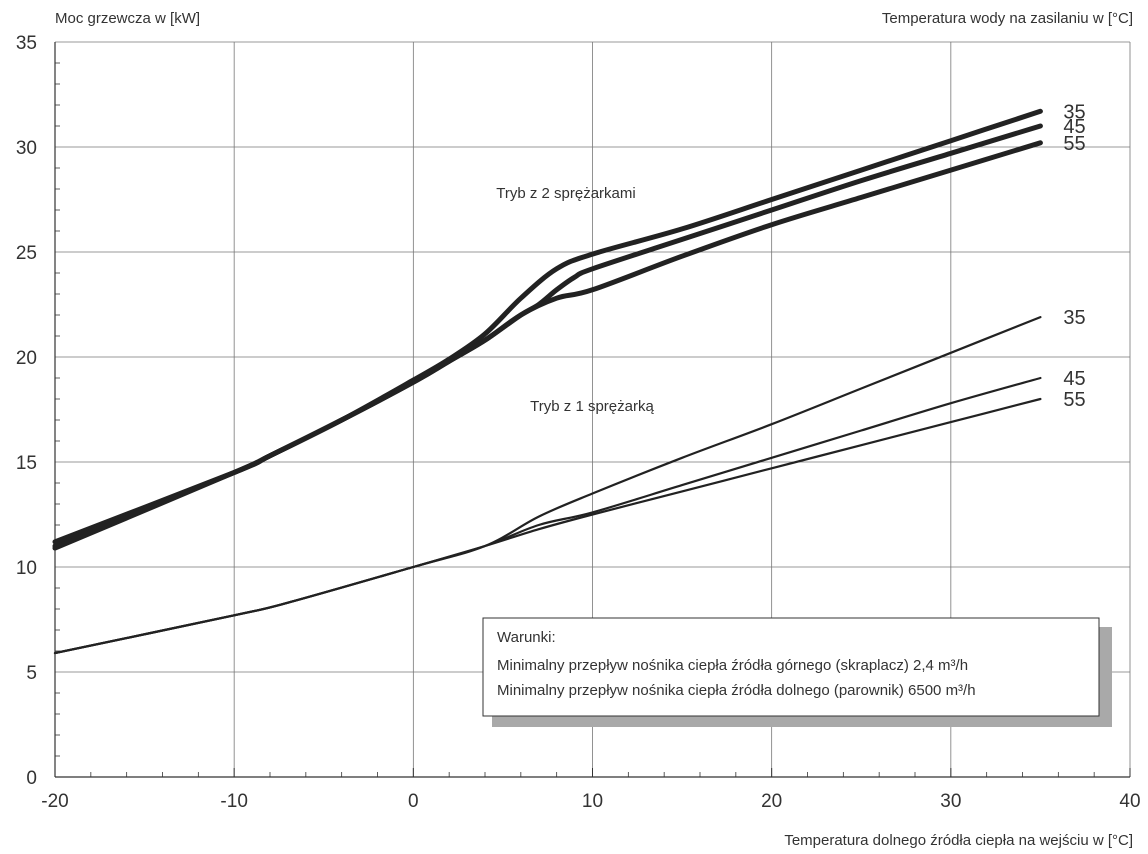 This screenshot has width=1148, height=854. What do you see at coordinates (26, 43) in the screenshot?
I see `y-tick-label: 35` at bounding box center [26, 43].